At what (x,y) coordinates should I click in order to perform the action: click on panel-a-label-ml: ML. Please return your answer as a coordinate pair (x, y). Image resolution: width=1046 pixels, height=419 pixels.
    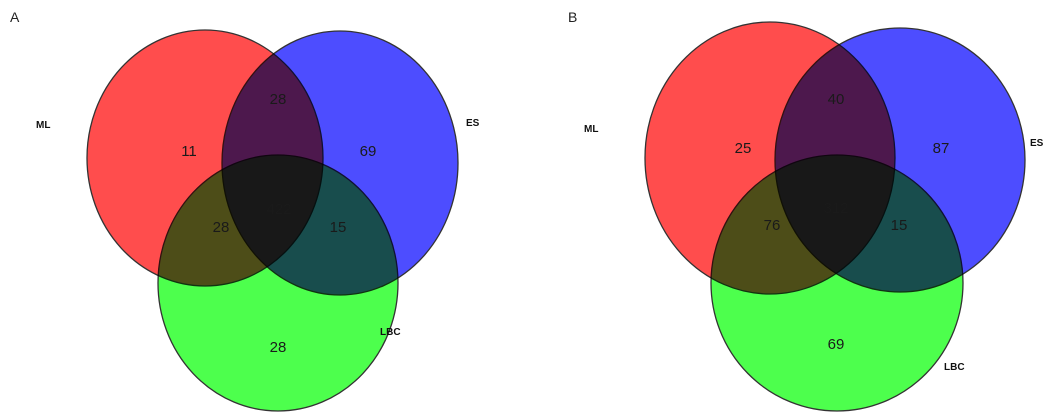
    Looking at the image, I should click on (43, 125).